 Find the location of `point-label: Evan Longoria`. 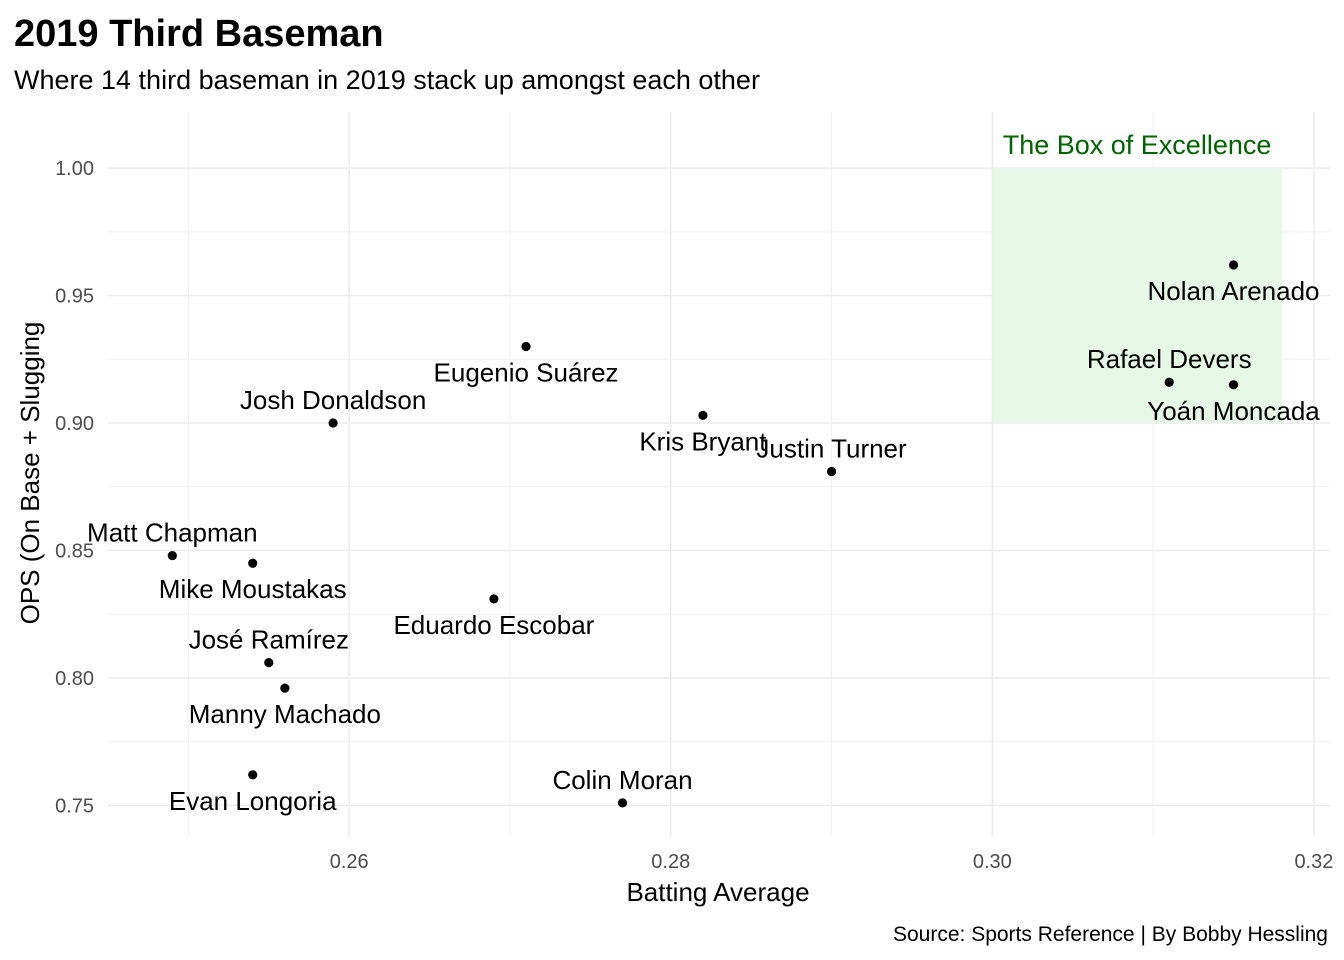

point-label: Evan Longoria is located at coordinates (253, 801).